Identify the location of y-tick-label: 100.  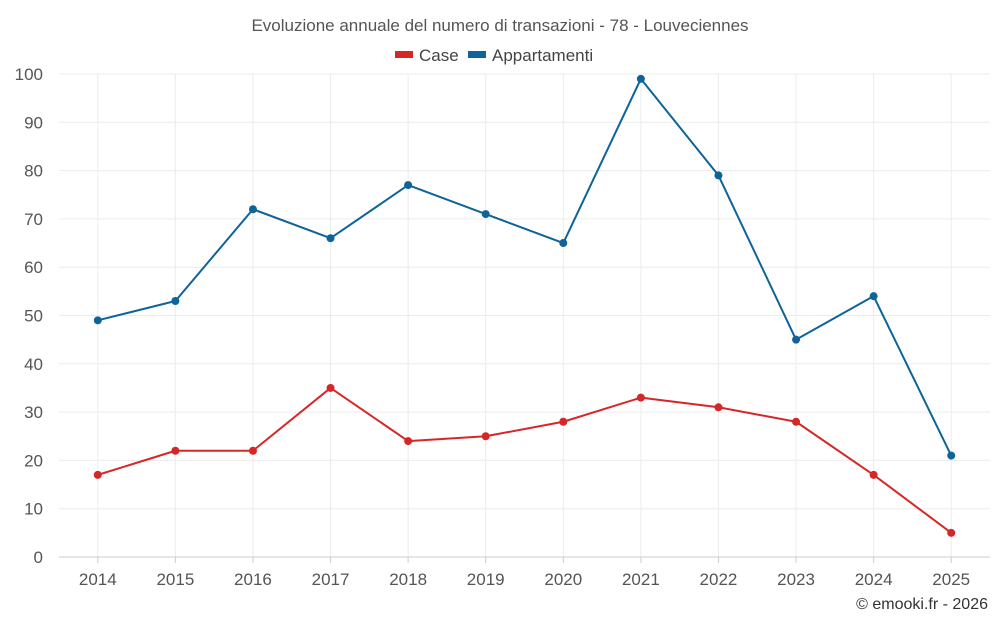
(29, 74).